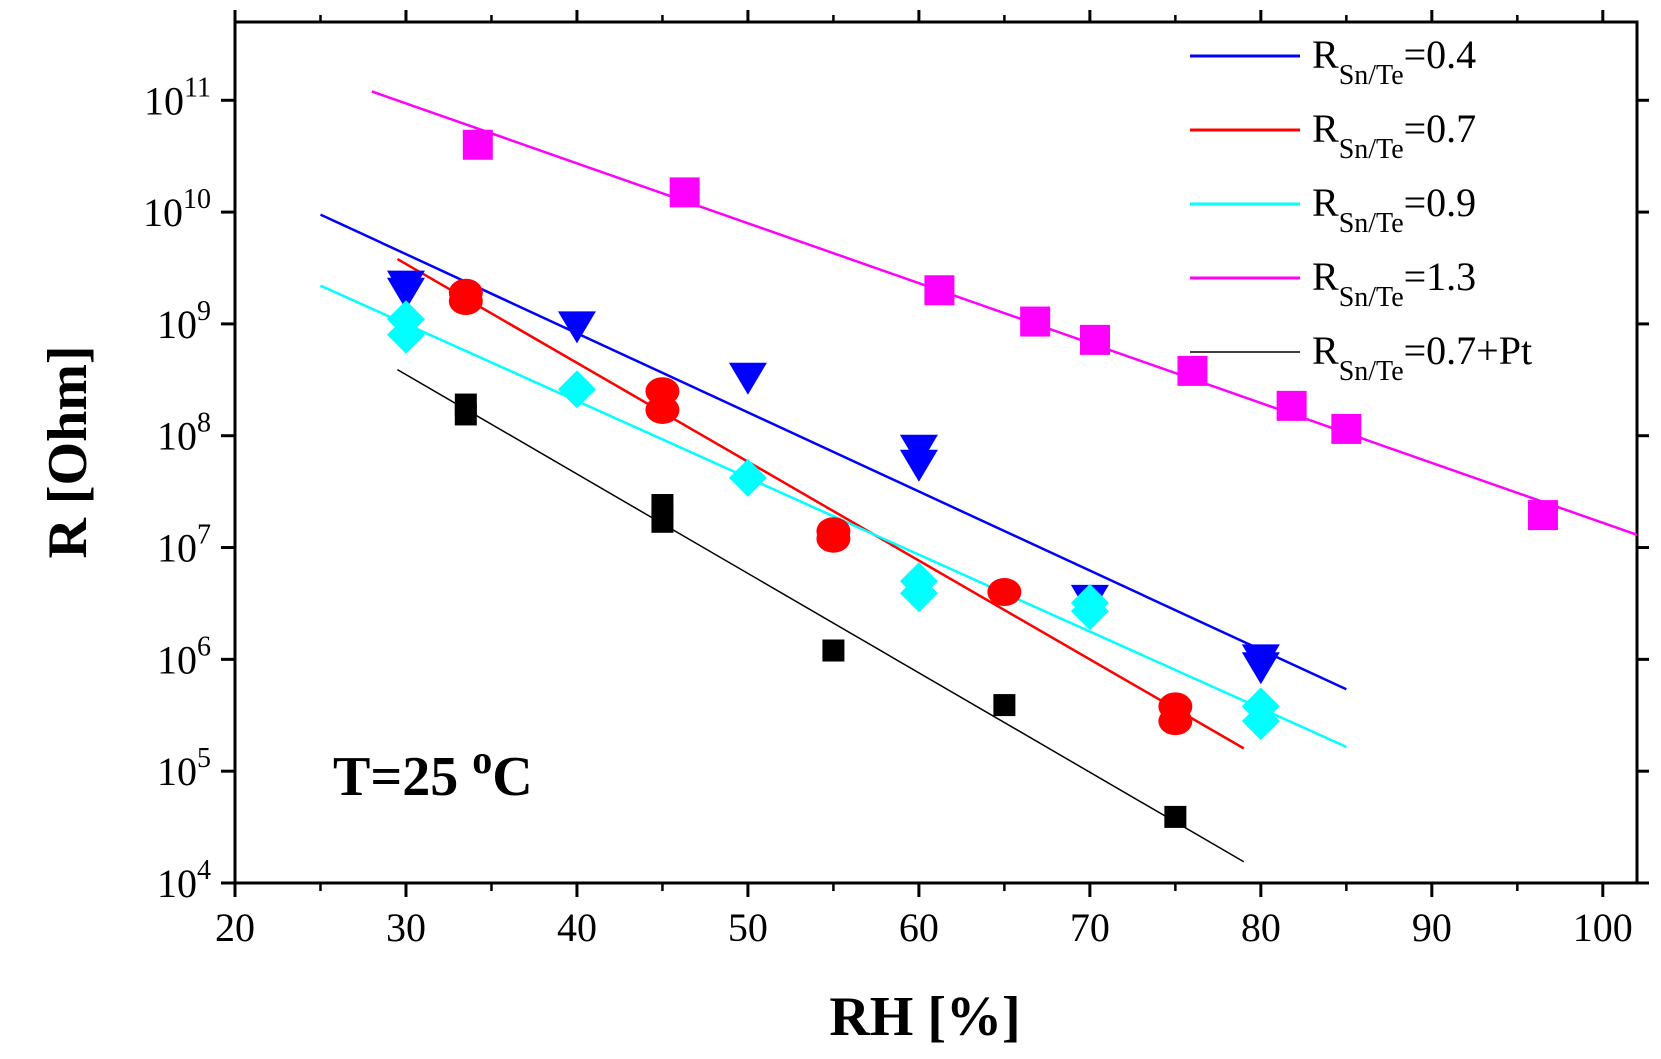 The image size is (1661, 1059). Describe the element at coordinates (184, 656) in the screenshot. I see `y-tick-label: 10⁶` at that location.